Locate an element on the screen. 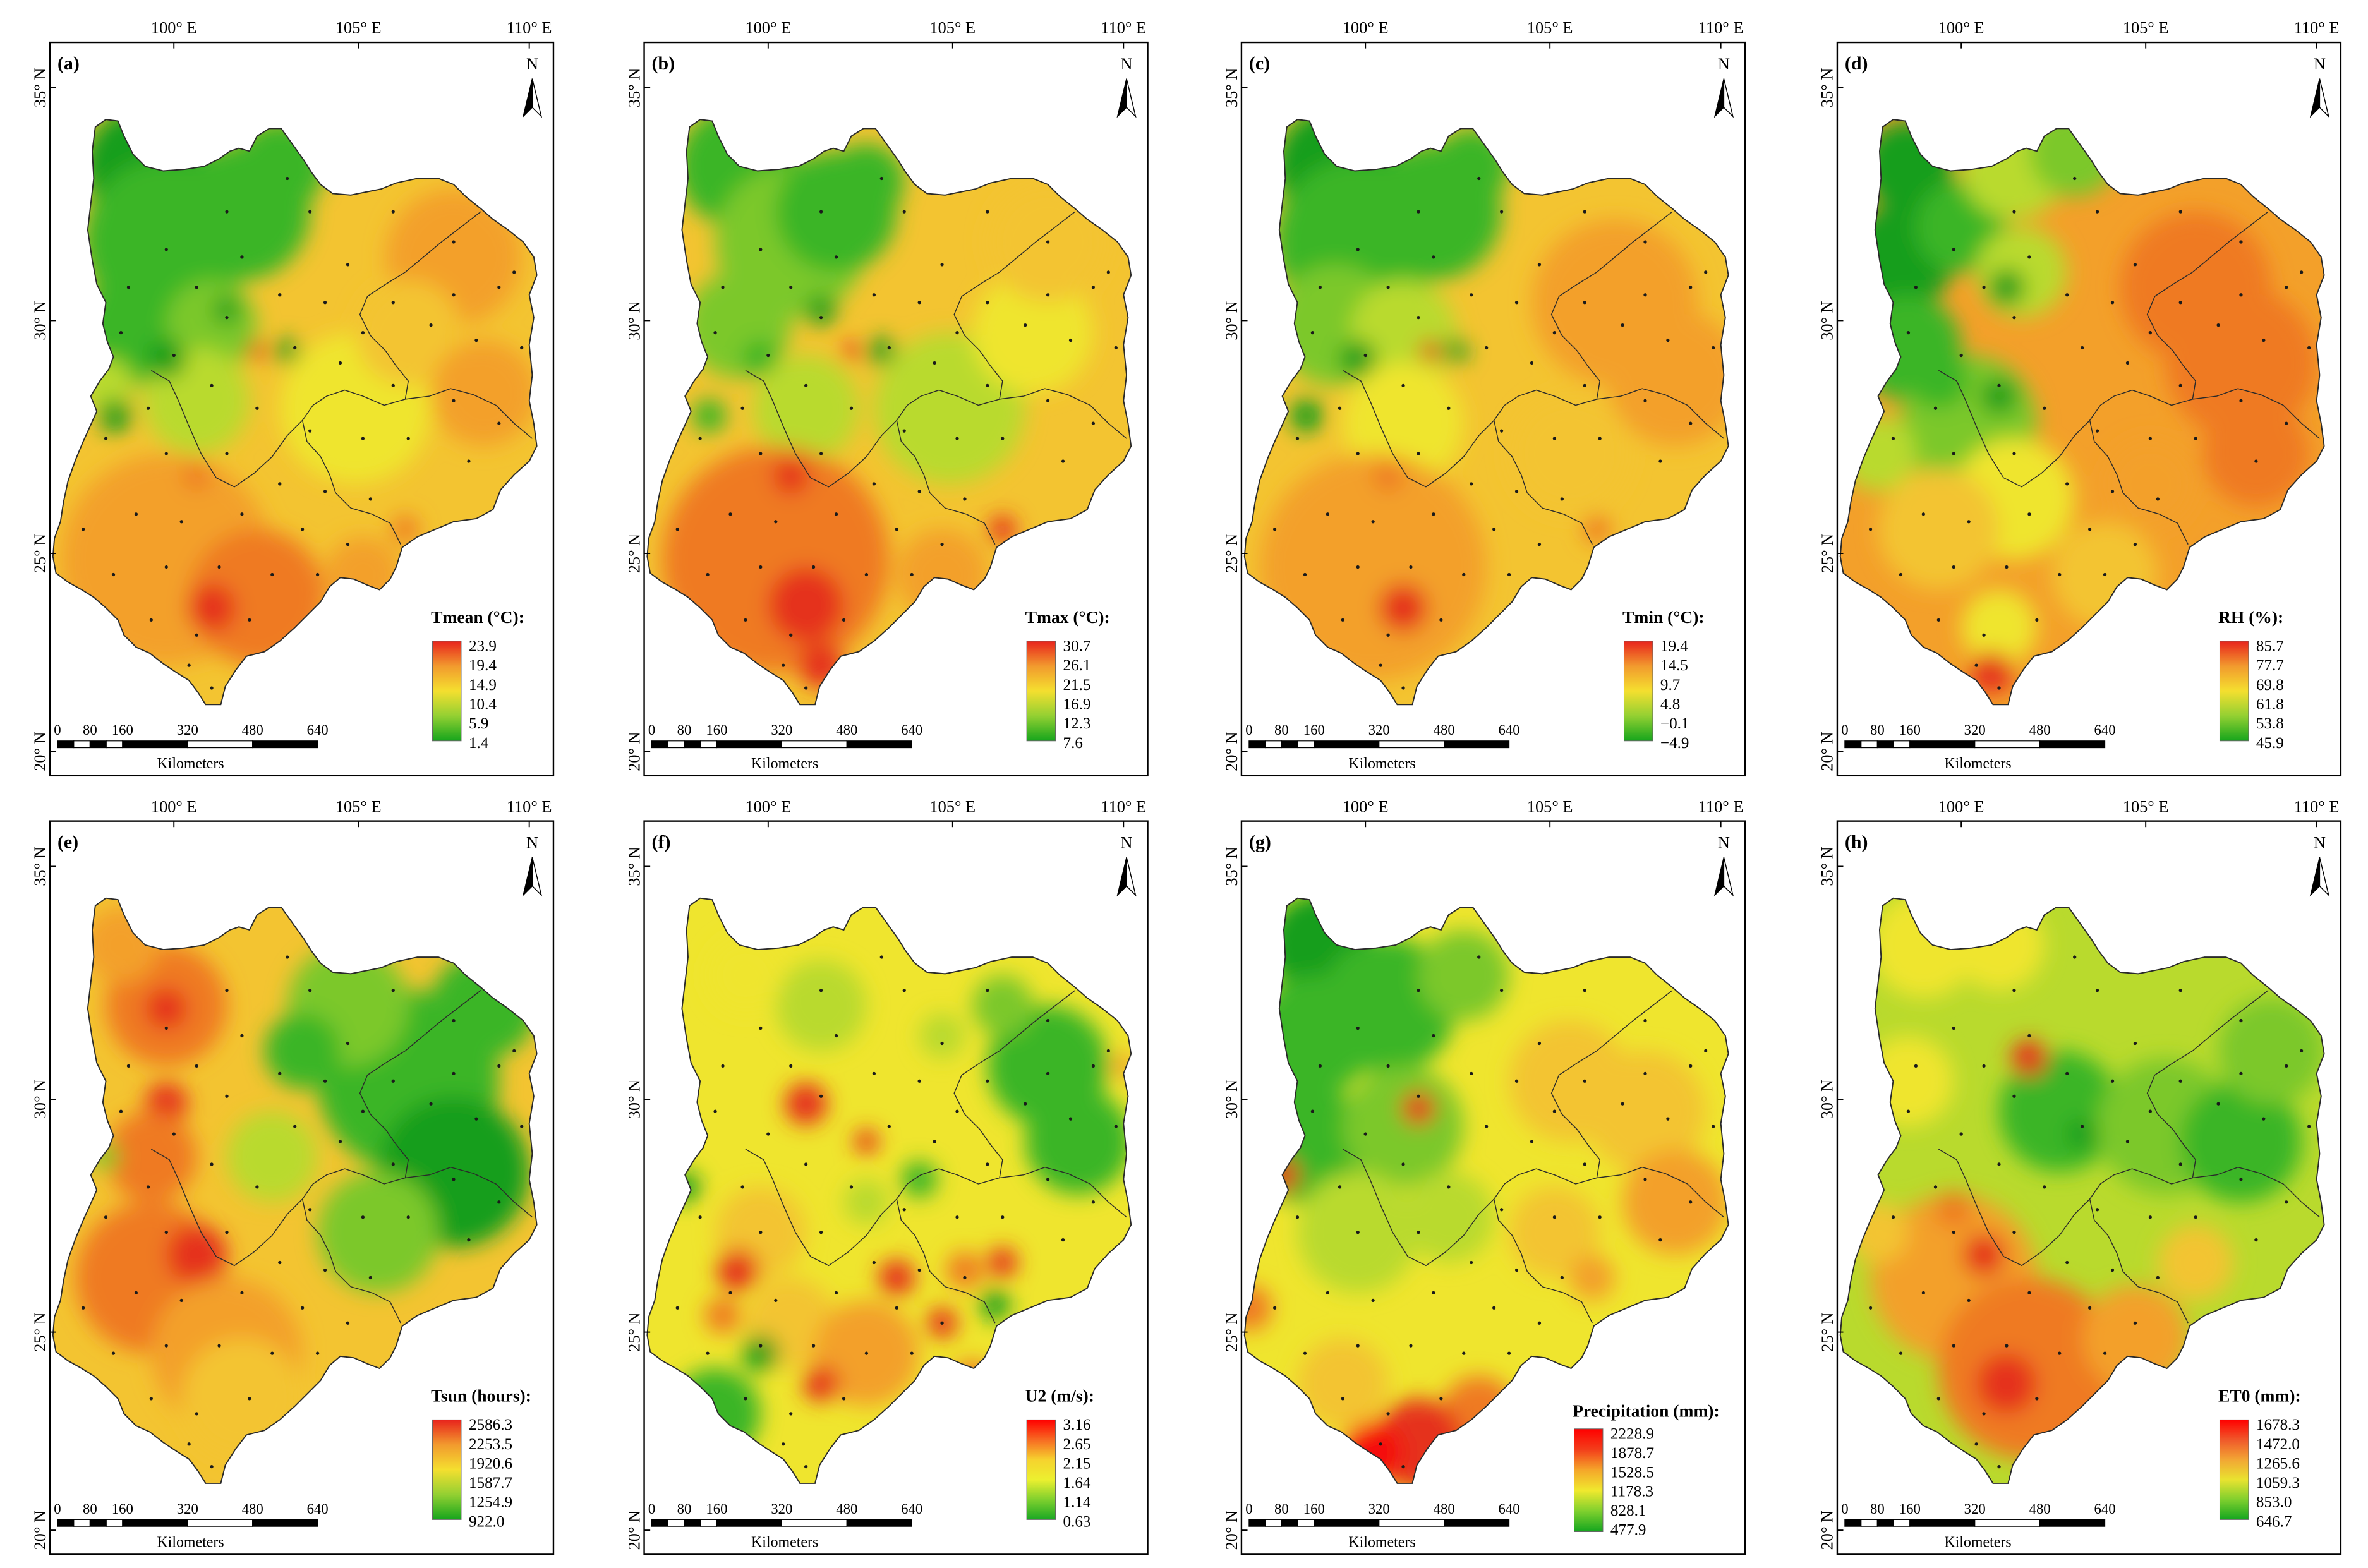  legend-value: 1678.3 is located at coordinates (2278, 1424).